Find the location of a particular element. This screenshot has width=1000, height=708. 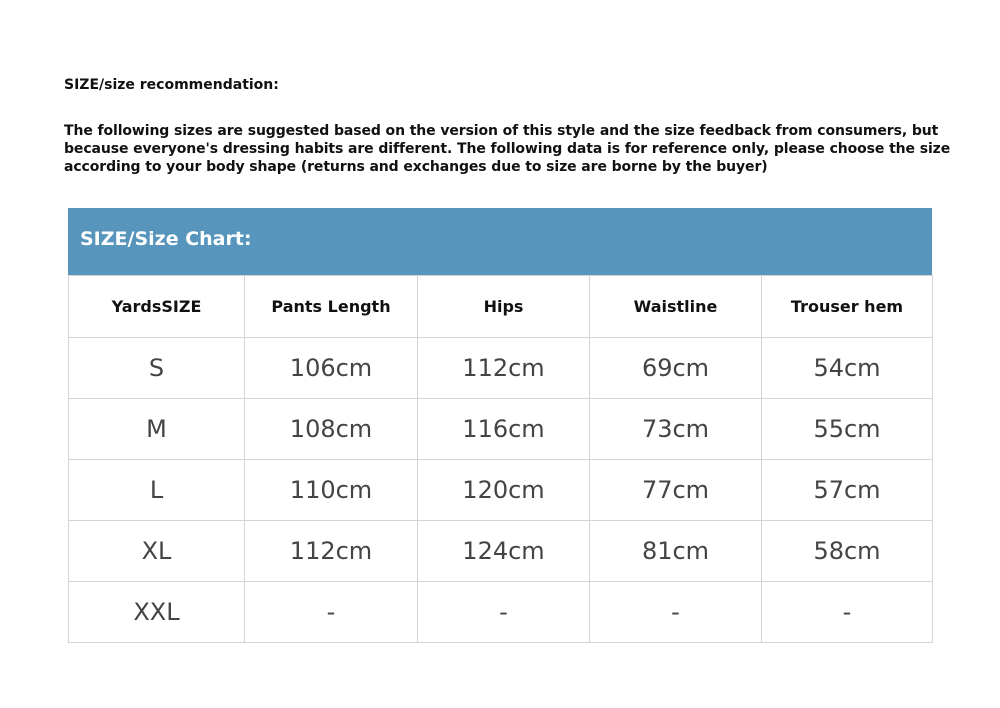

table-cell: 58cm is located at coordinates (847, 551).